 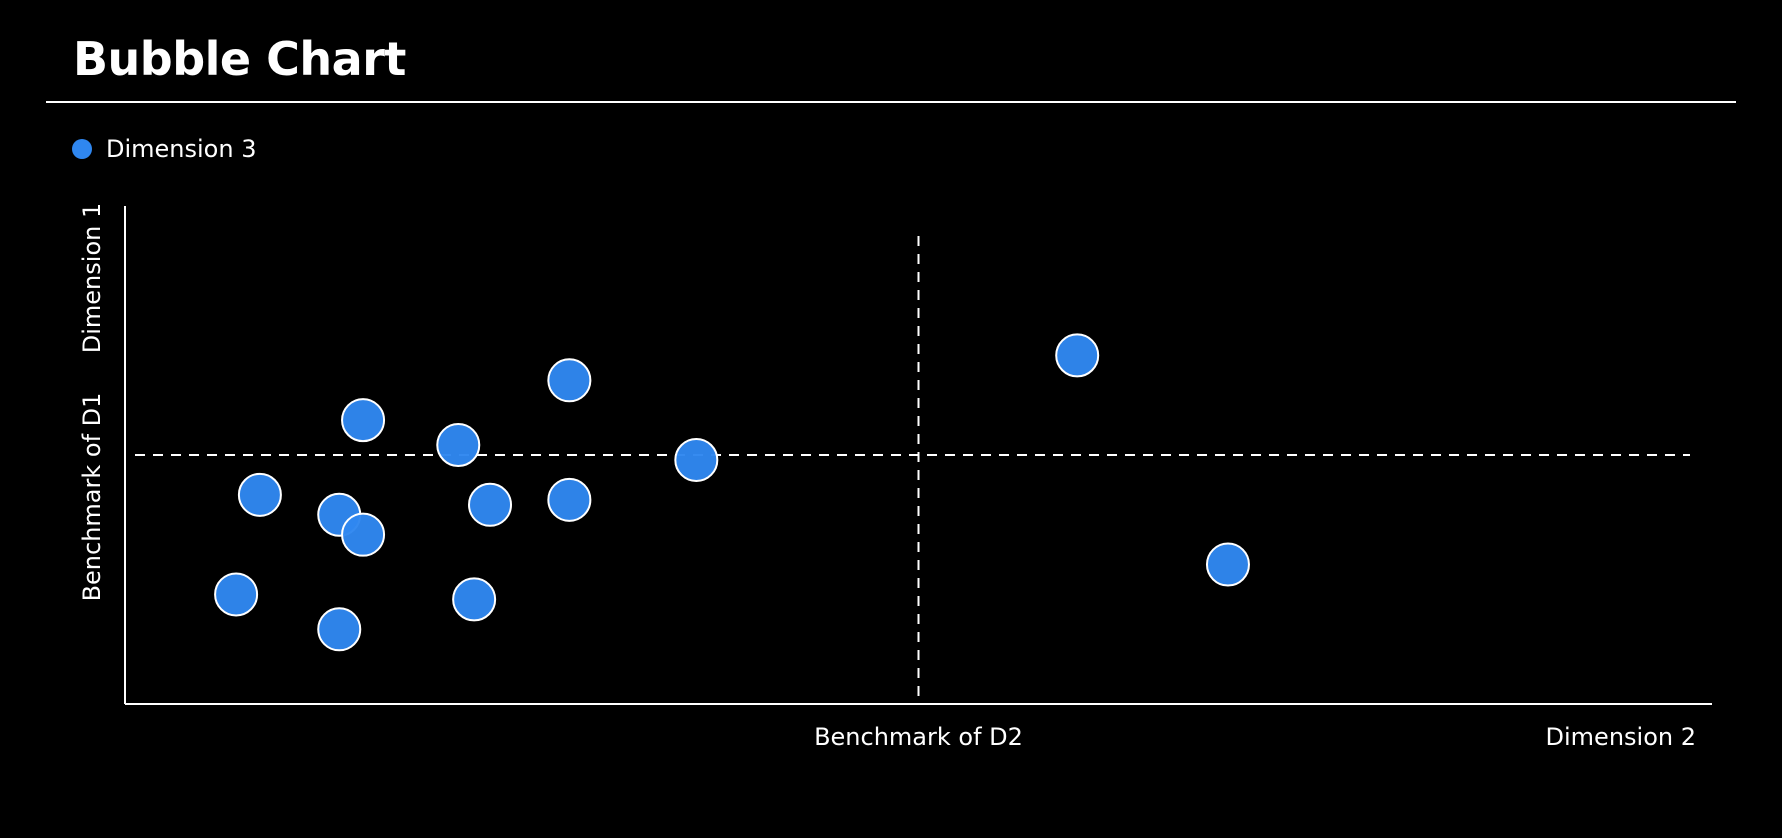 I want to click on legend-swatch, so click(x=82, y=149).